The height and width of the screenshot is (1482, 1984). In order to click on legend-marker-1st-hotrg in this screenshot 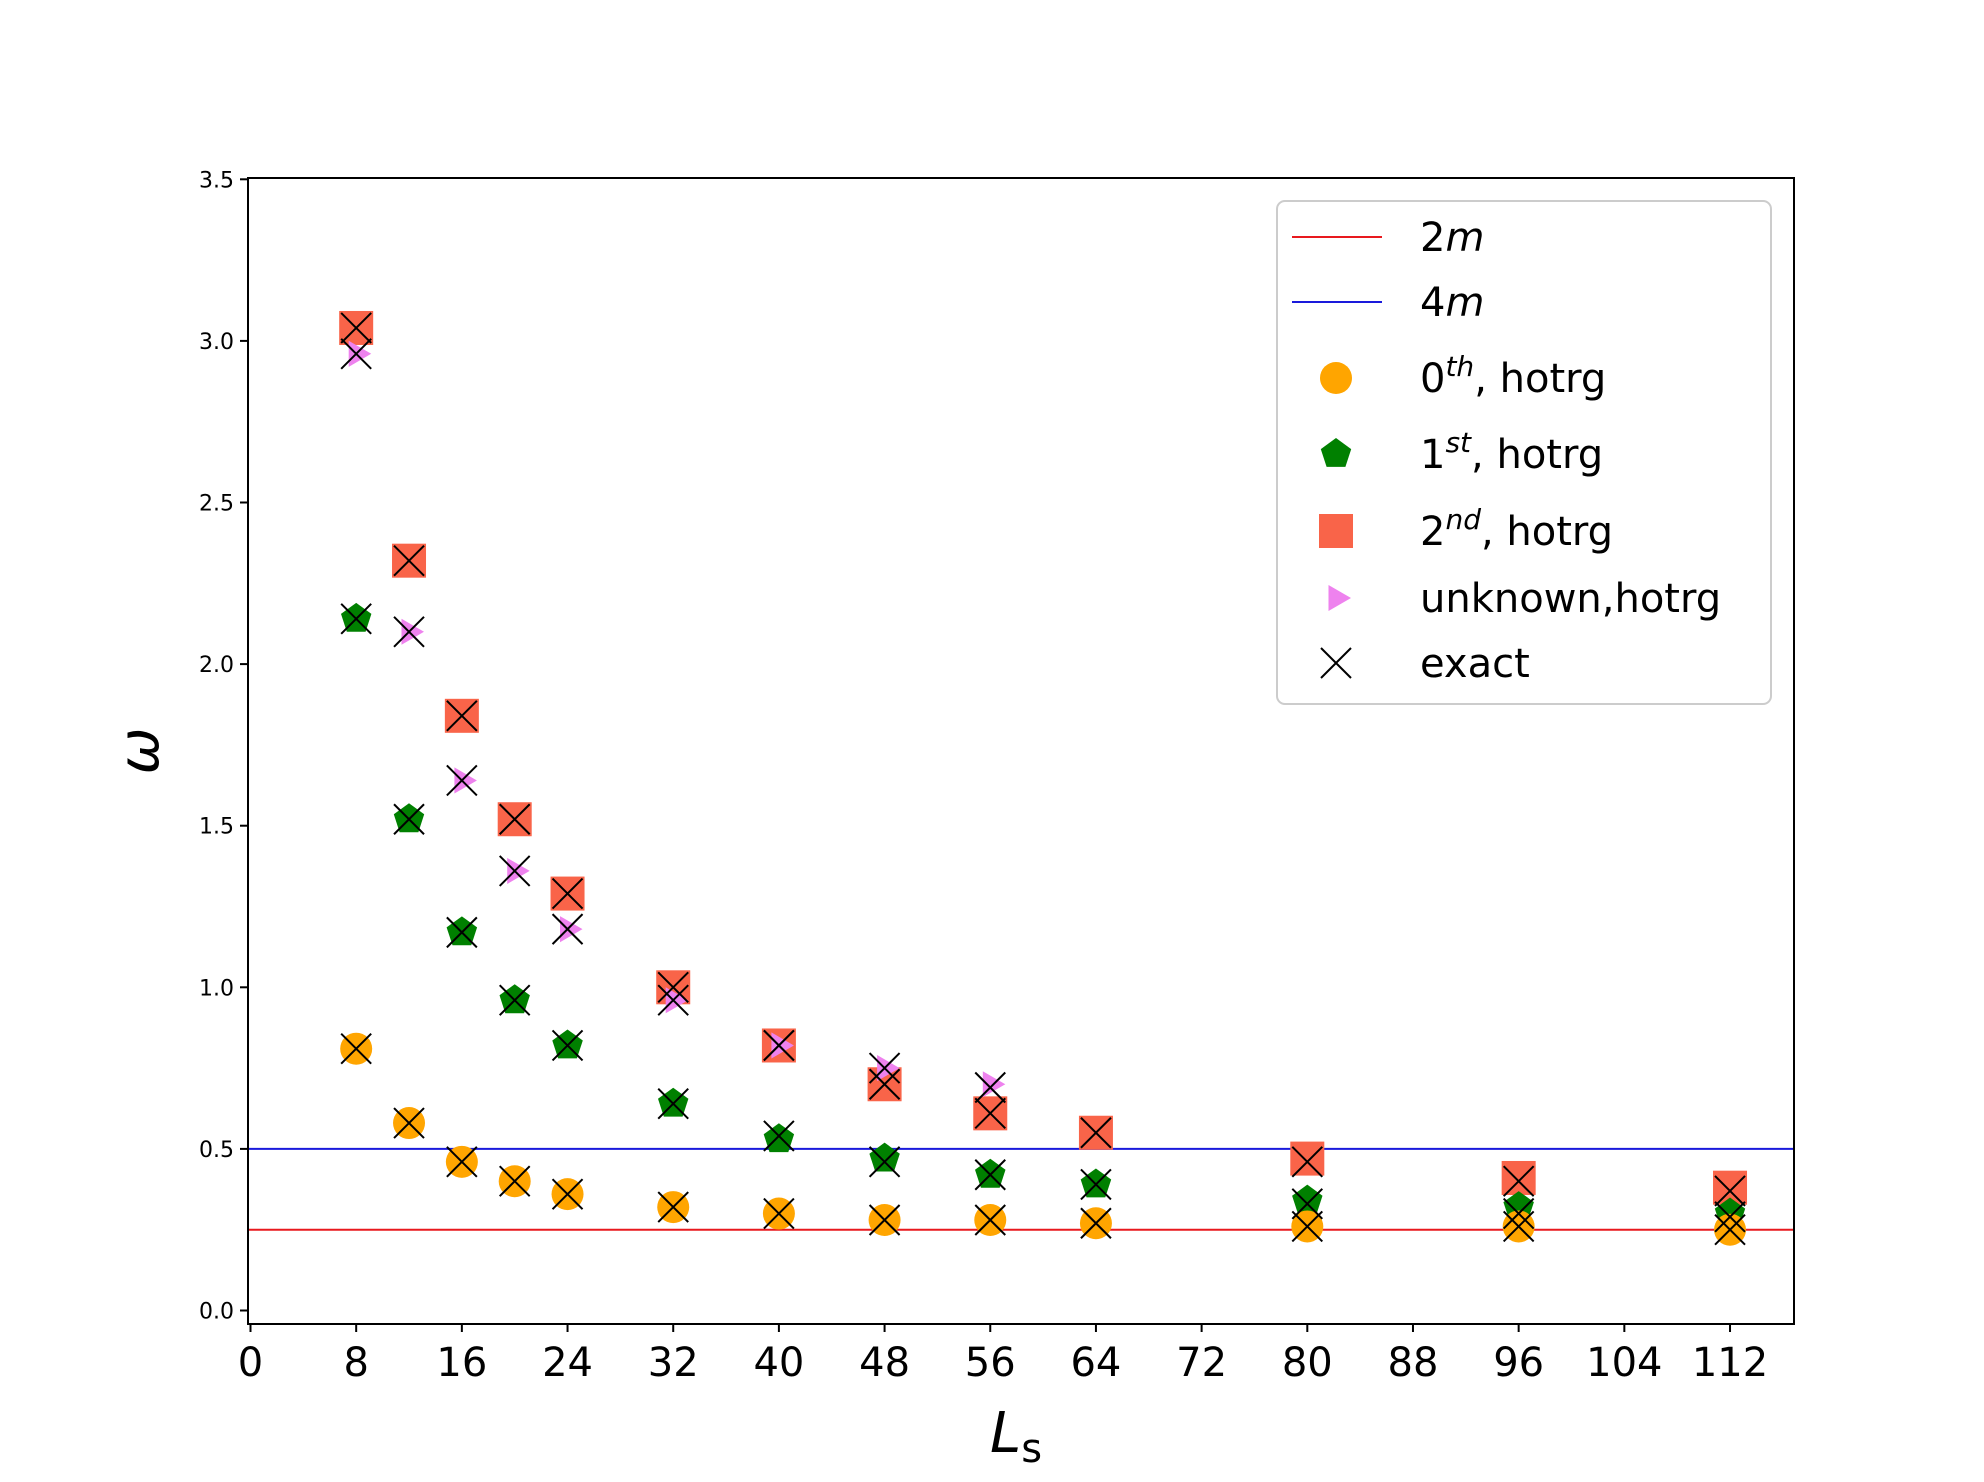, I will do `click(1336, 452)`.